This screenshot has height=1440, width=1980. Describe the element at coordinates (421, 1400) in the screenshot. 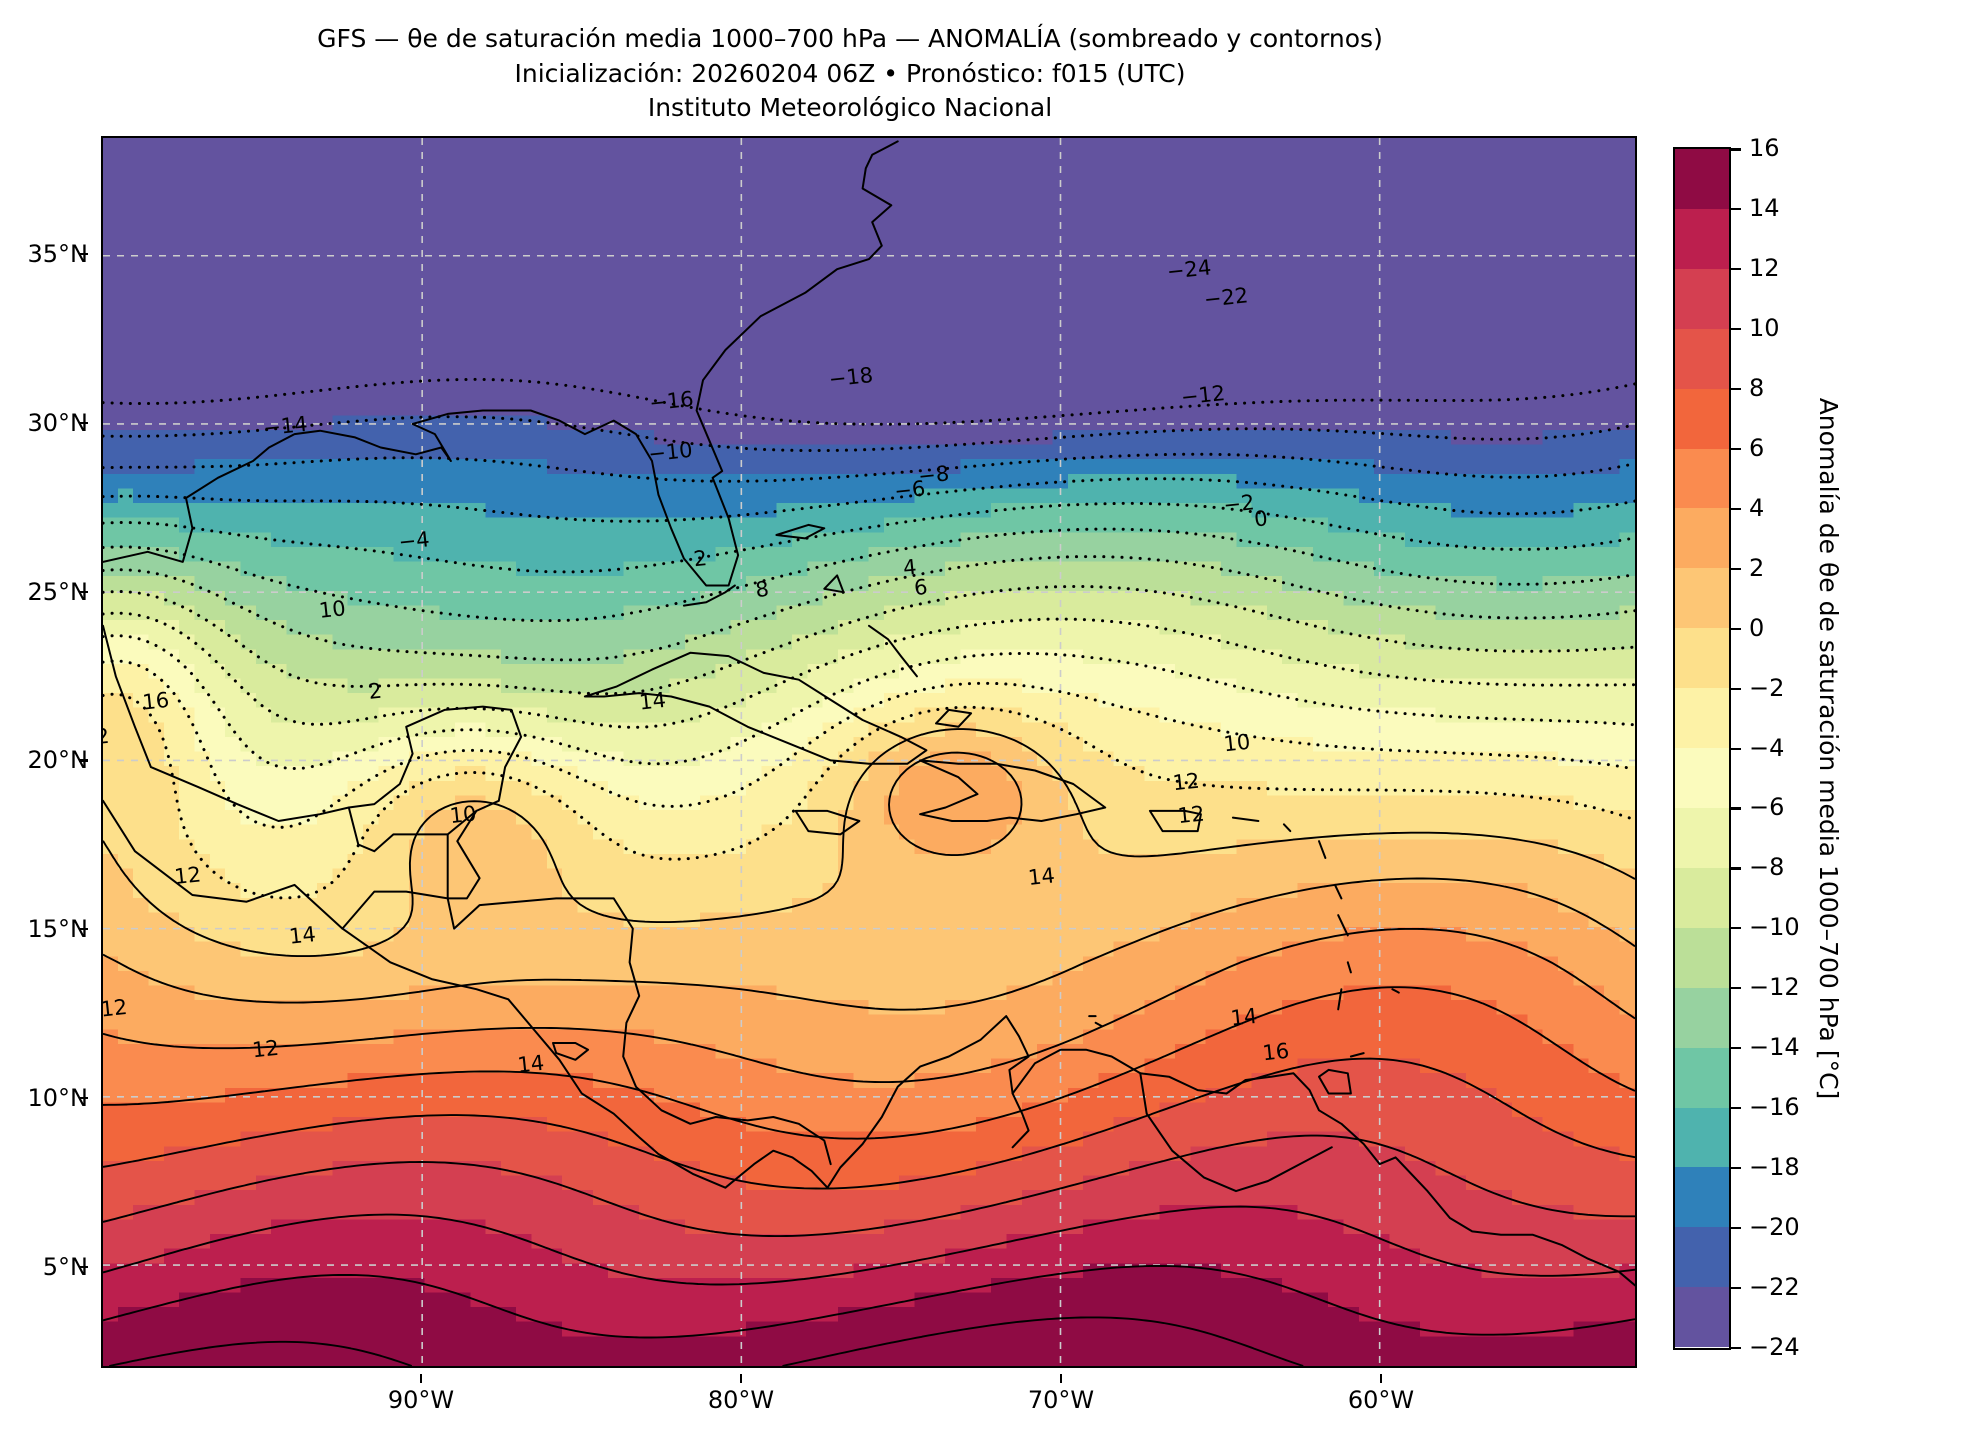

I see `x-tick-label: 90°W` at that location.